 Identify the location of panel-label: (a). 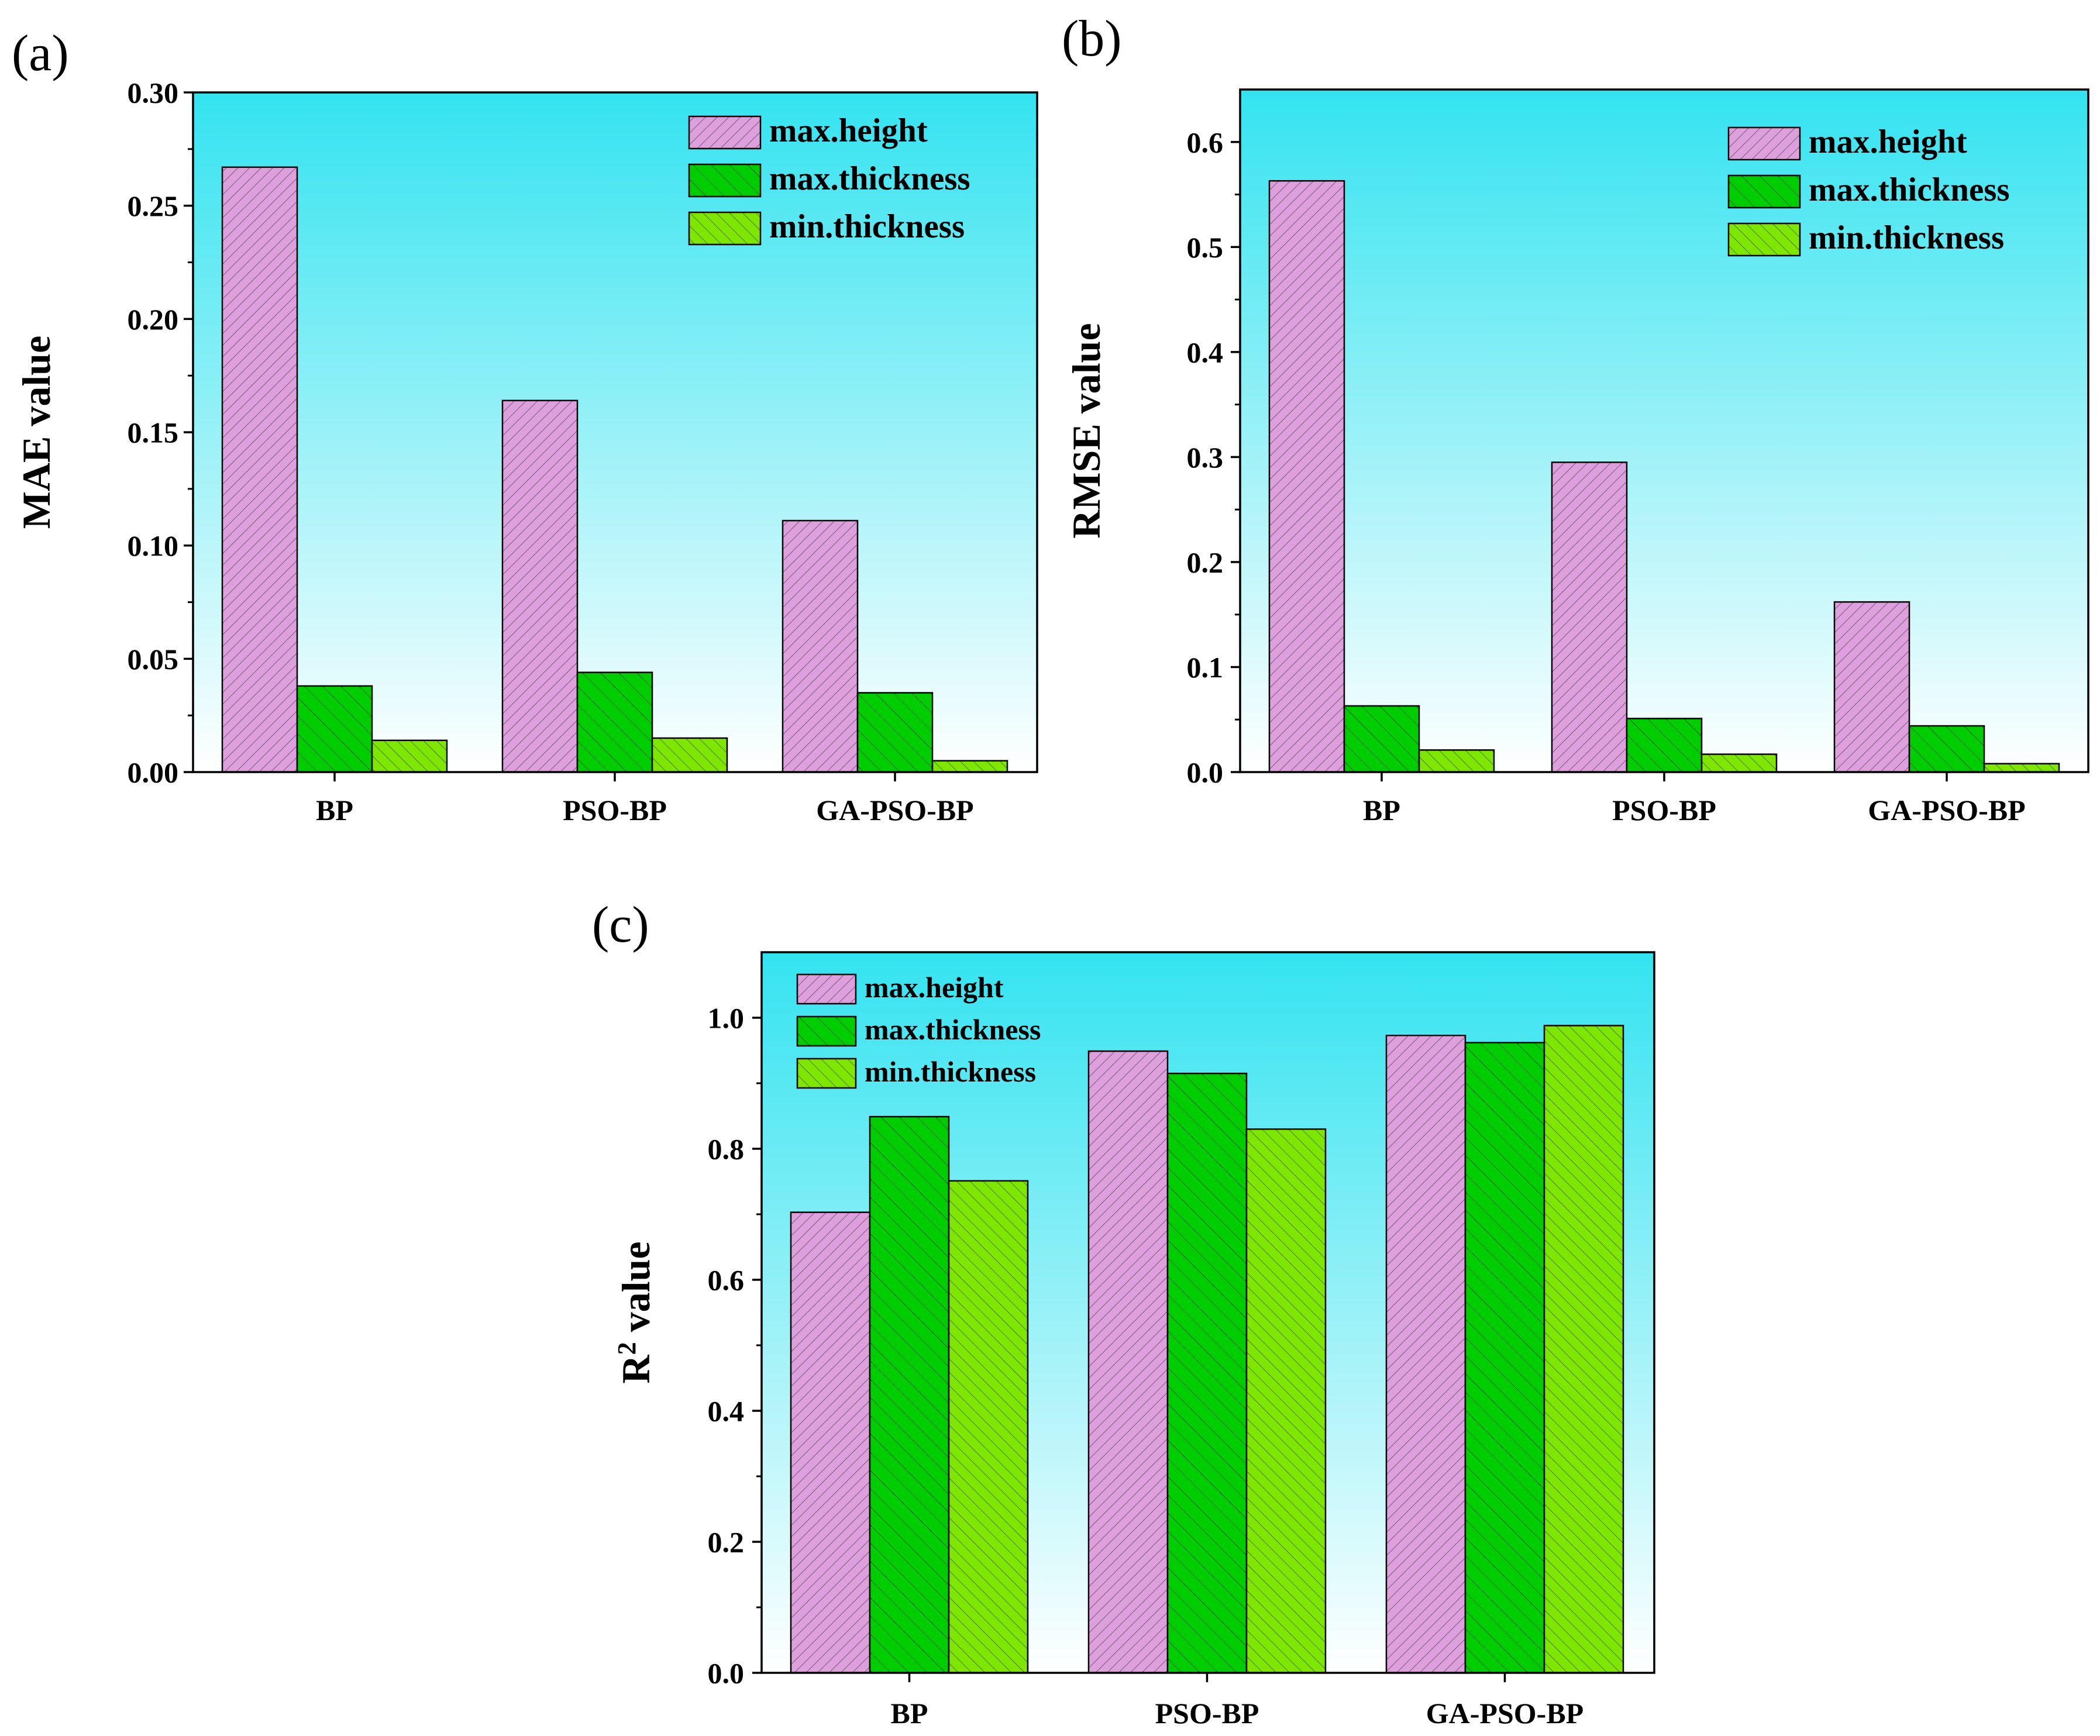
(40, 53).